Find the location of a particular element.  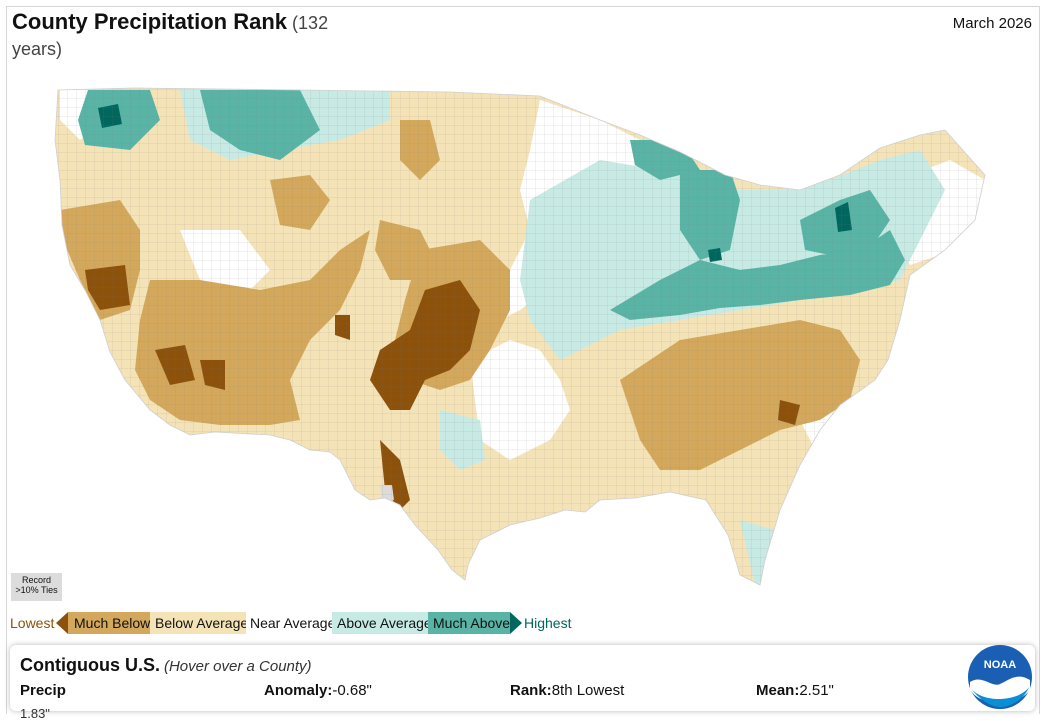

legend-lowest: Lowest is located at coordinates (32, 623).